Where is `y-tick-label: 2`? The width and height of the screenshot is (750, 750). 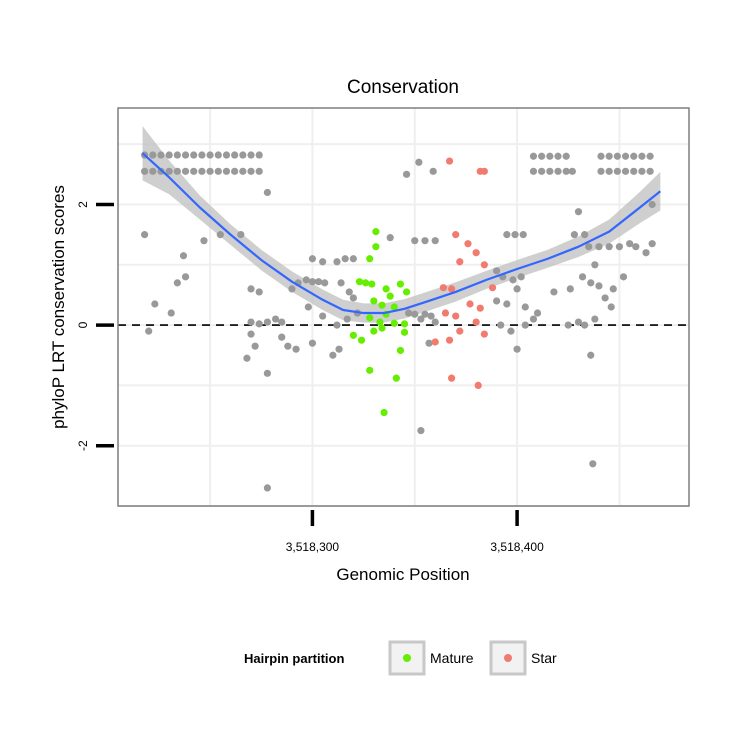
y-tick-label: 2 is located at coordinates (83, 204).